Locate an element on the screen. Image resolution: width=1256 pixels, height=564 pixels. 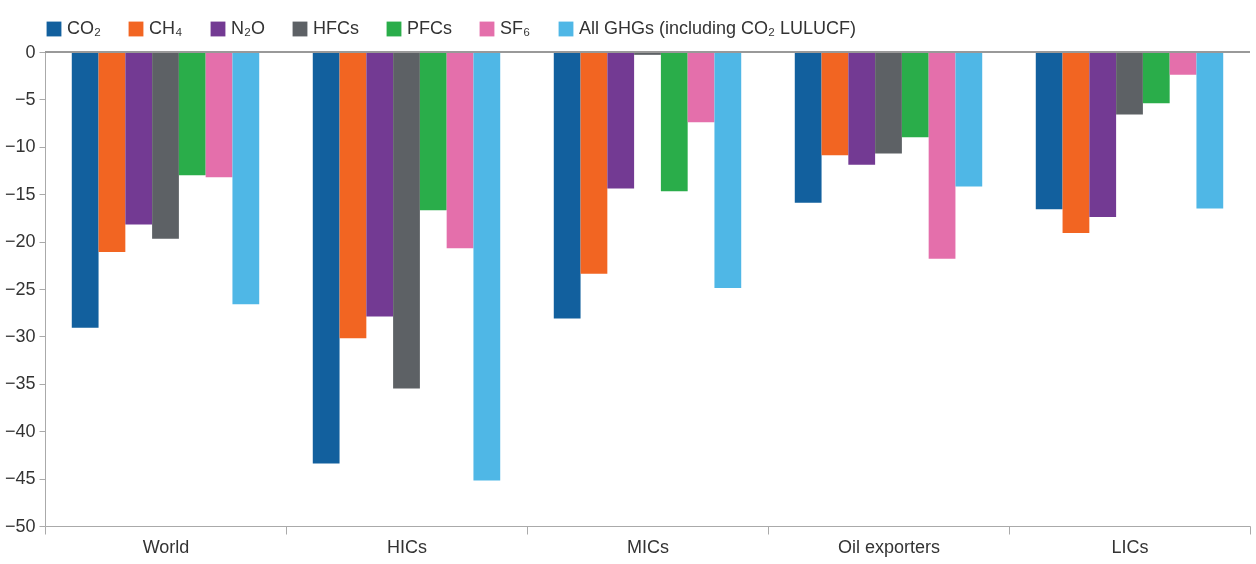
y-tick-label: −20 is located at coordinates (20, 241).